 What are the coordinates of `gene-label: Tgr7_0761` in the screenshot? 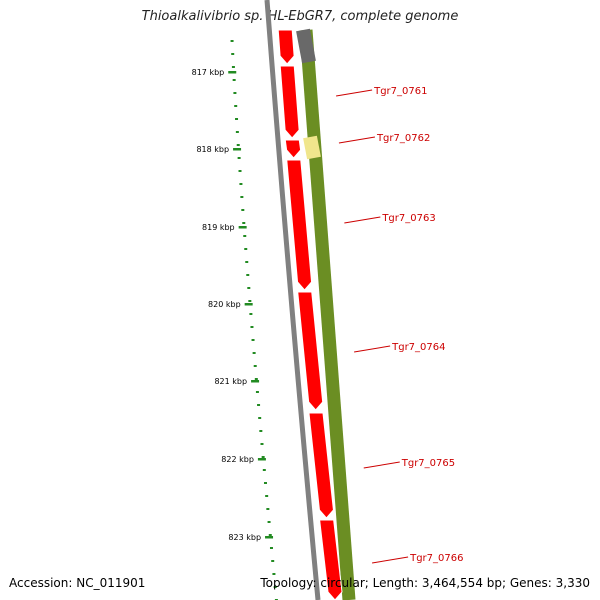 It's located at (400, 91).